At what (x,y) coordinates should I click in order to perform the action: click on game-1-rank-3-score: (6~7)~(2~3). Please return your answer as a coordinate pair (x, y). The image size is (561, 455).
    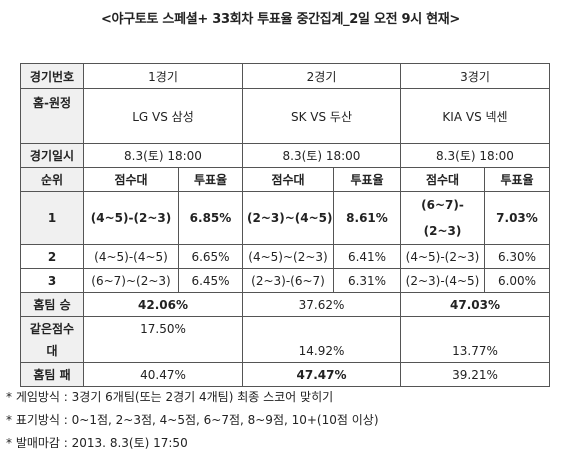
    Looking at the image, I should click on (131, 280).